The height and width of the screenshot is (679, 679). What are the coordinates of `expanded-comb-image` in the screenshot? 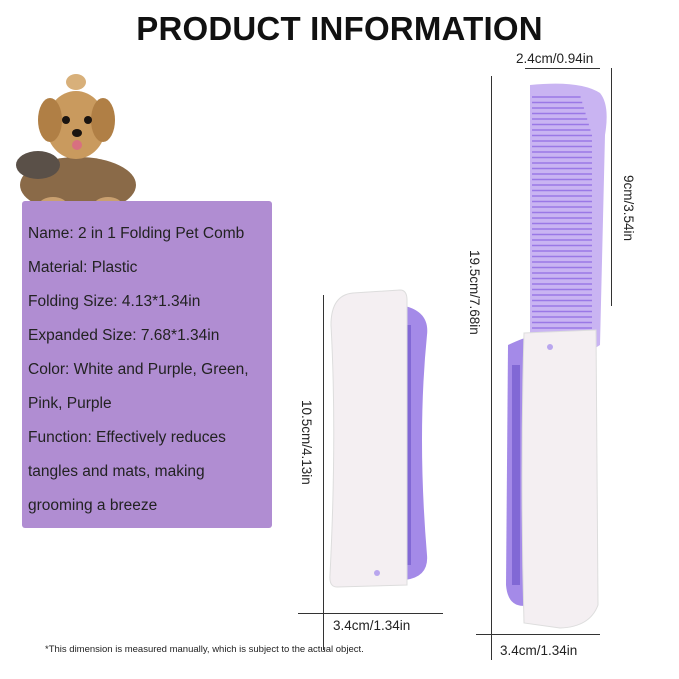 It's located at (556, 356).